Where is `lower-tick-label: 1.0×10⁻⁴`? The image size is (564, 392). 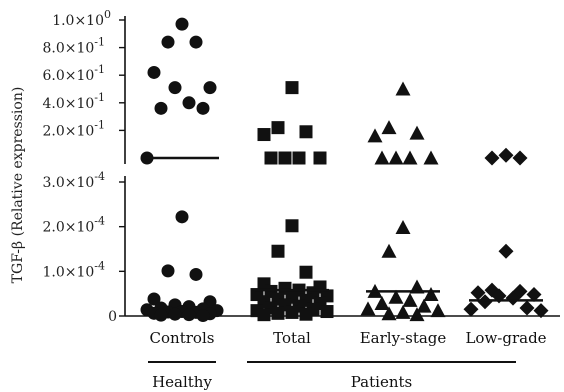
lower-tick-label: 1.0×10⁻⁴ is located at coordinates (73, 269).